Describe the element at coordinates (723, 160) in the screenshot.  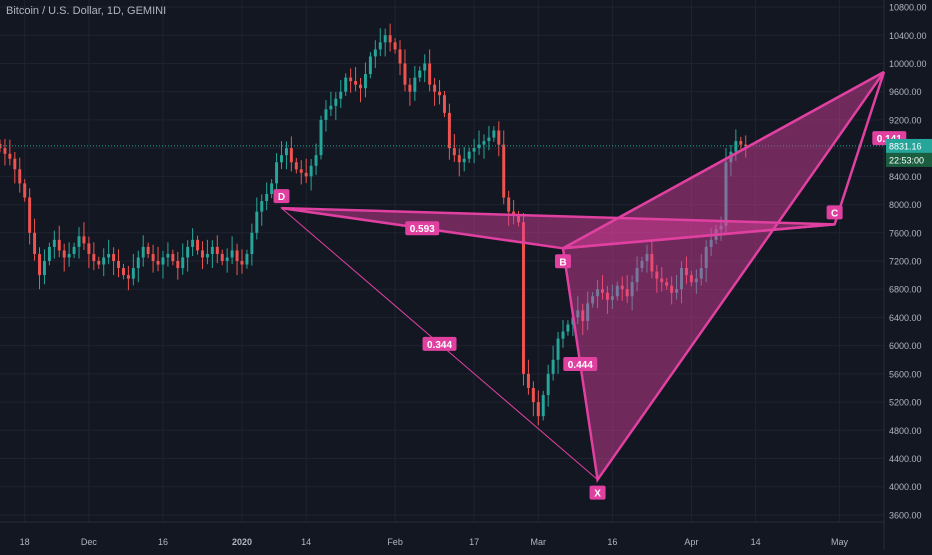
I see `pattern-ba-leg` at that location.